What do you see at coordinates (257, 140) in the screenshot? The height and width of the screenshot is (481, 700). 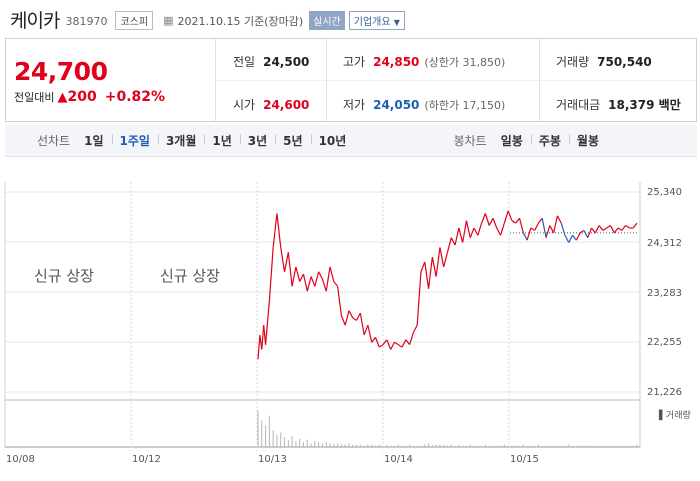 I see `tab-3year: 3년` at bounding box center [257, 140].